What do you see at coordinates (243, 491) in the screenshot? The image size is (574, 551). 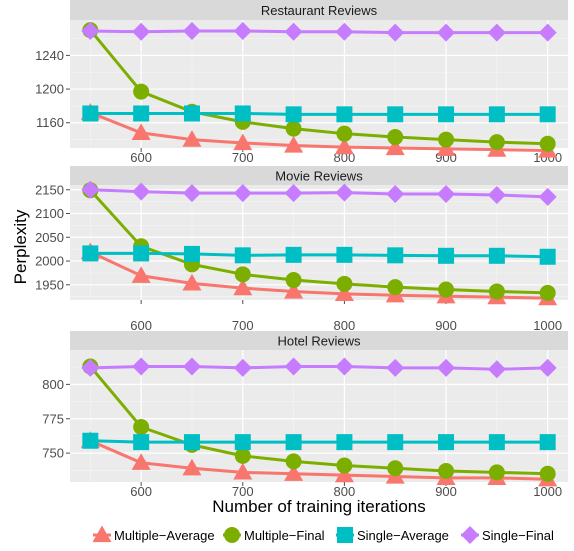 I see `x-tick-label: 700` at bounding box center [243, 491].